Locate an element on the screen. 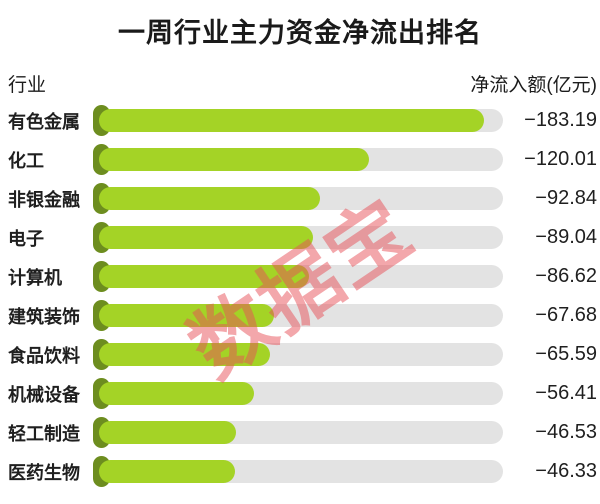 The width and height of the screenshot is (600, 504). chart-row: 食品饮料 −65.59 is located at coordinates (300, 354).